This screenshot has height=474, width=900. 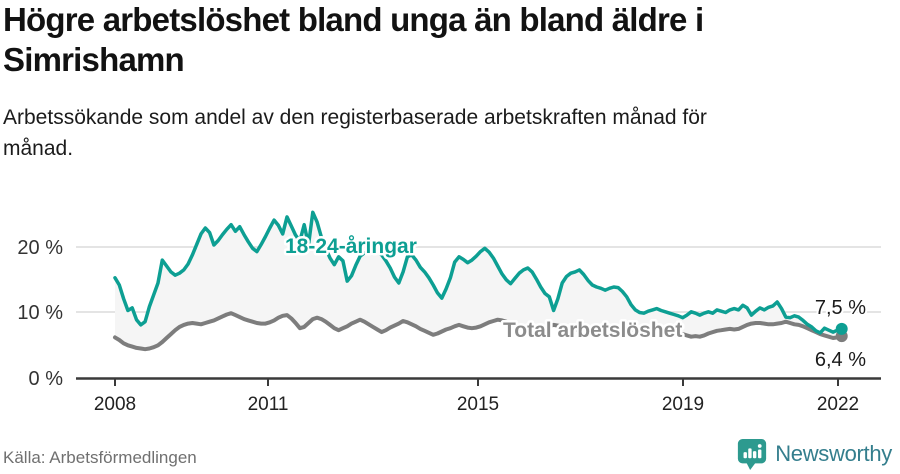 What do you see at coordinates (115, 404) in the screenshot?
I see `x-tick-2008: 2008` at bounding box center [115, 404].